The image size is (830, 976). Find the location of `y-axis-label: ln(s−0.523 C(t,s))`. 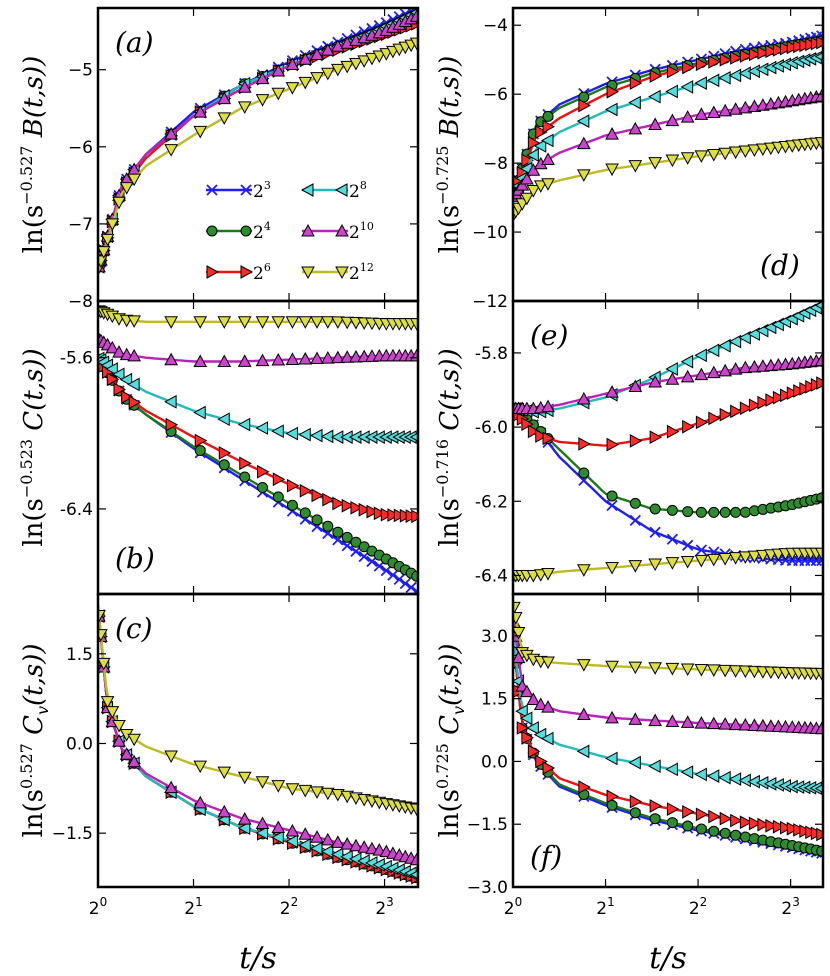

y-axis-label: ln(s−0.523 C(t,s)) is located at coordinates (33, 447).